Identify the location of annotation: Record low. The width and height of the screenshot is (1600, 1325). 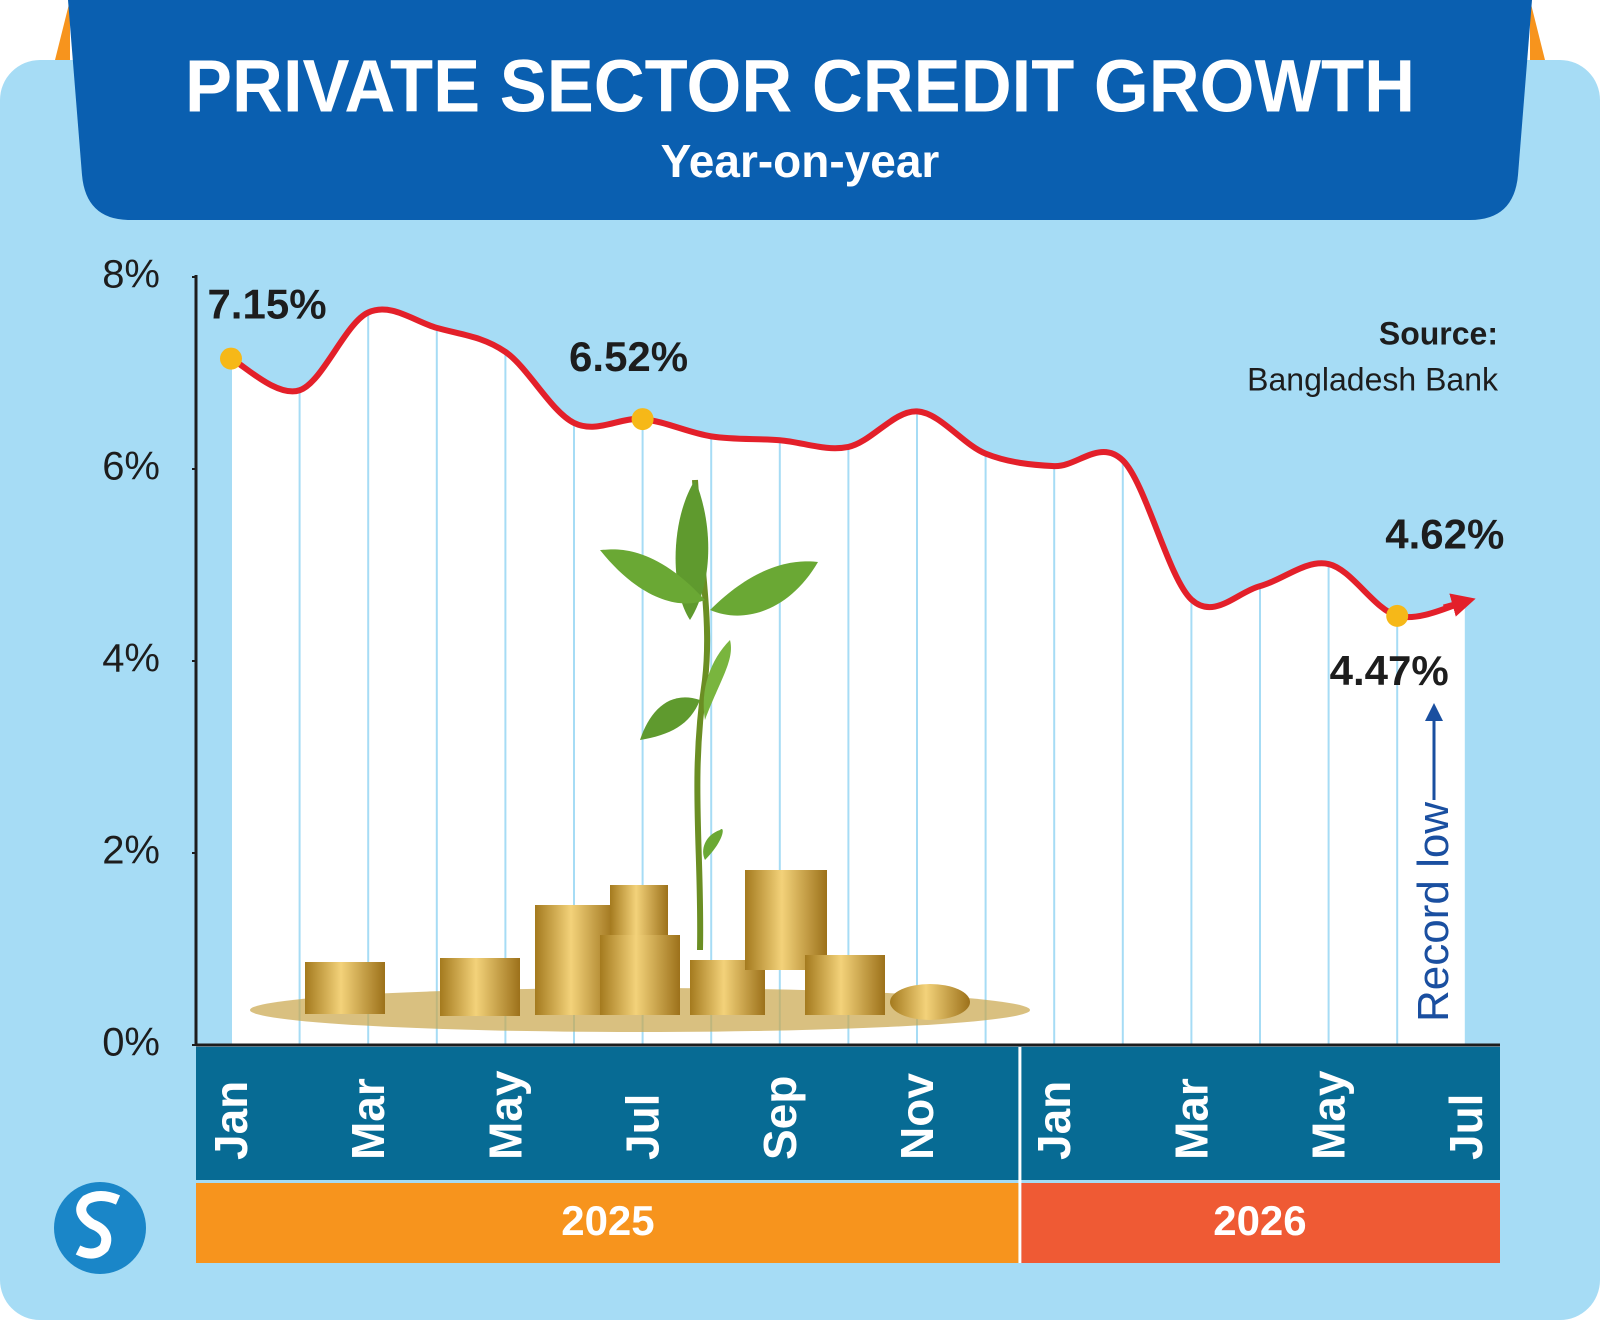
(1433, 912).